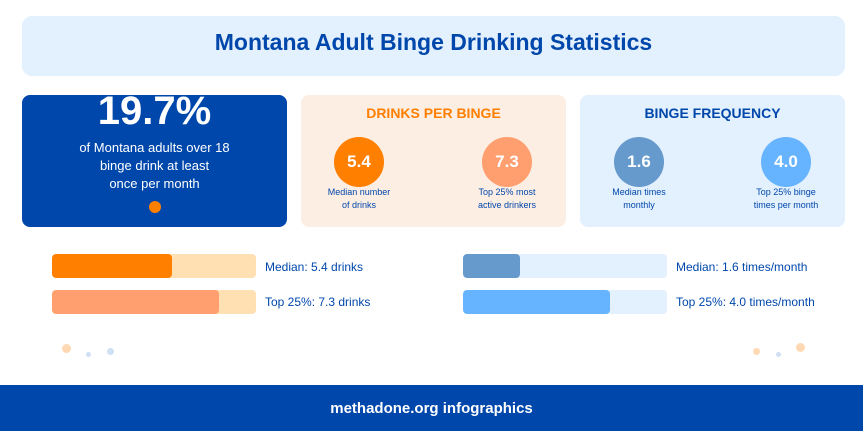 The image size is (863, 431). Describe the element at coordinates (712, 113) in the screenshot. I see `frequency-heading: BINGE FREQUENCY` at that location.